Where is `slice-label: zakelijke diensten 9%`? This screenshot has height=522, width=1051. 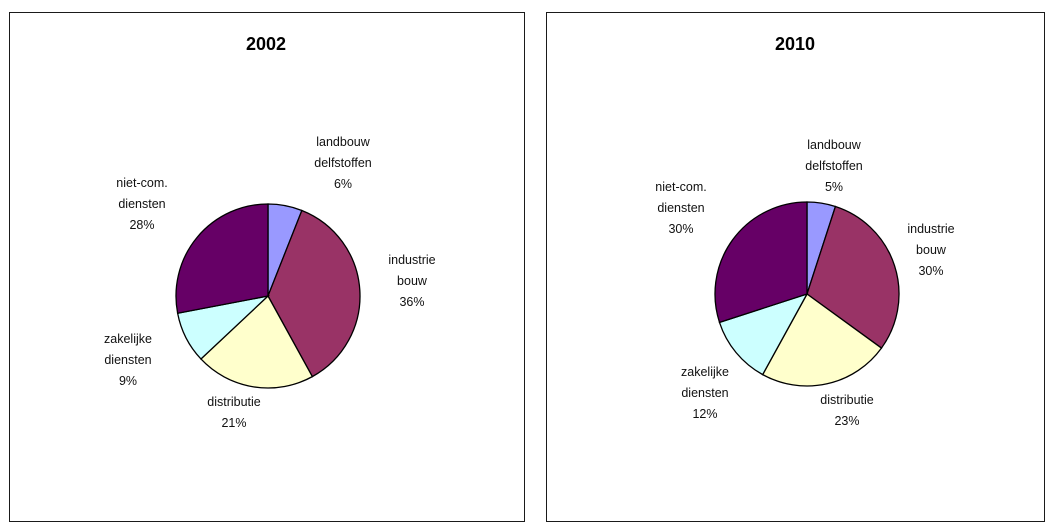
slice-label: zakelijke diensten 9% is located at coordinates (128, 360).